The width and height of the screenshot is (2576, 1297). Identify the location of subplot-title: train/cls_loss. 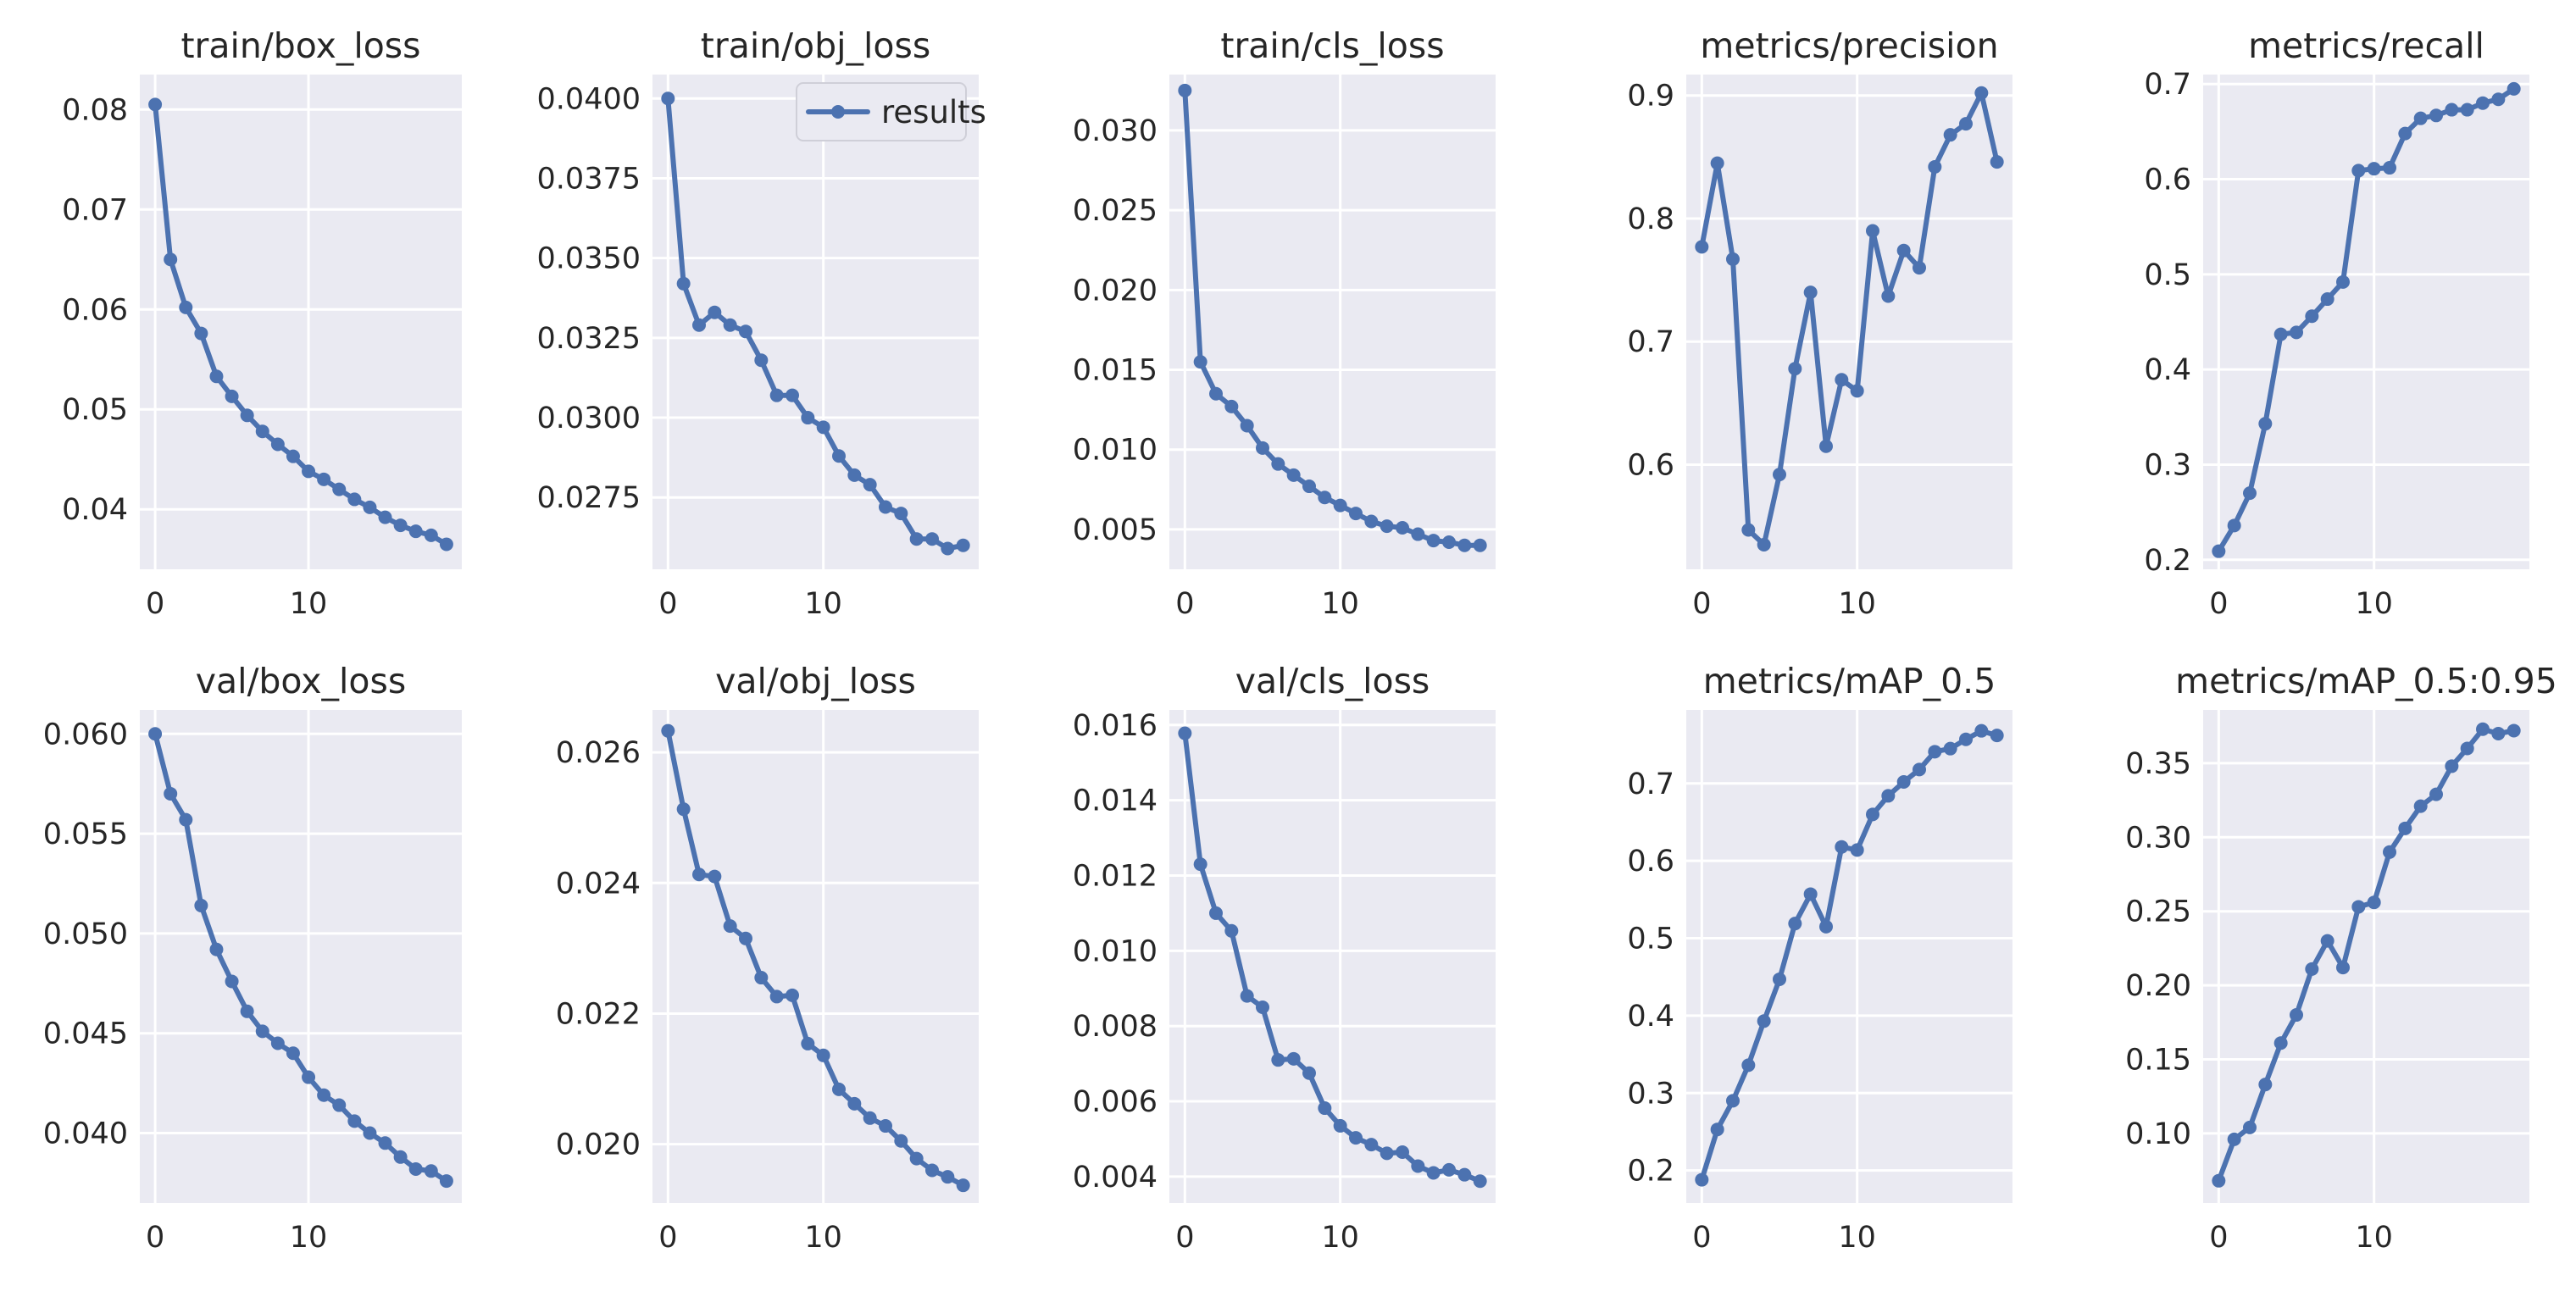
(1332, 45).